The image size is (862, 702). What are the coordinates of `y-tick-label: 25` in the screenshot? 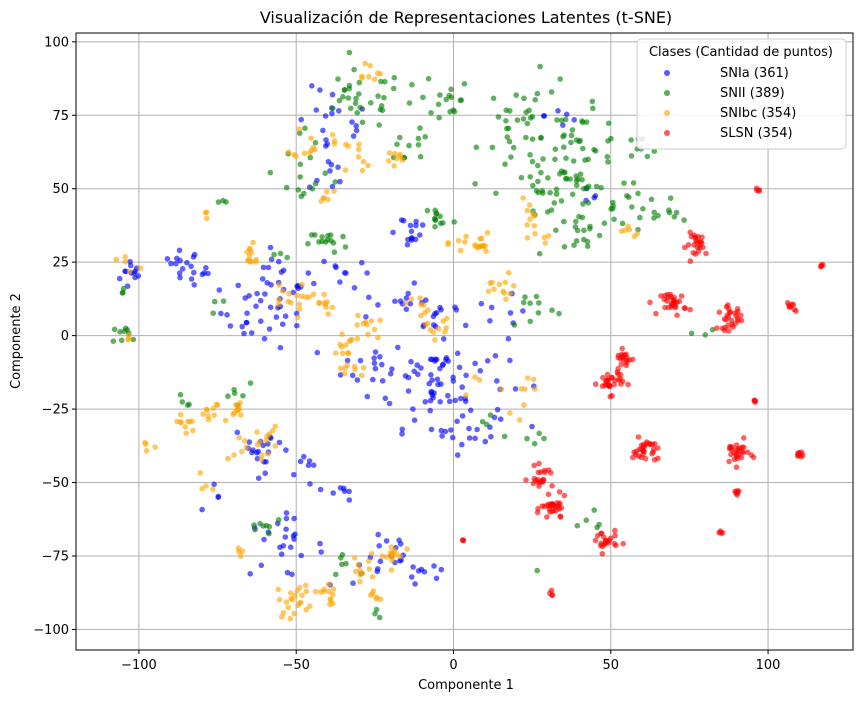 It's located at (60, 263).